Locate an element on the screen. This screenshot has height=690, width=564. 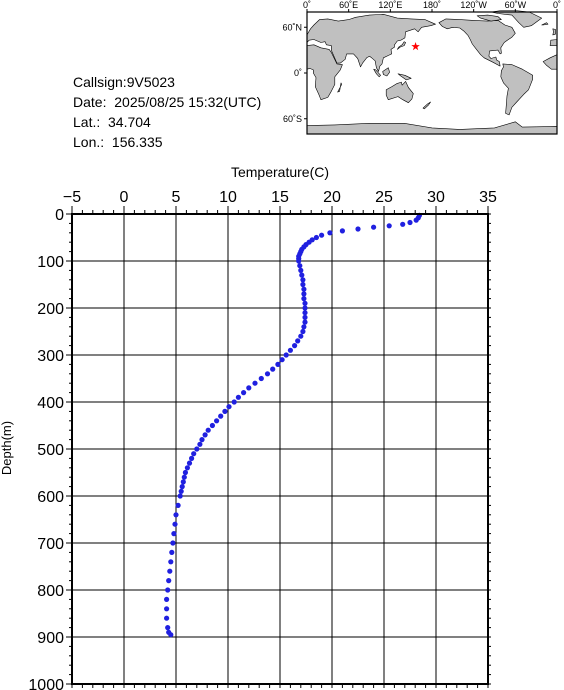
land-iberia is located at coordinates (553, 42).